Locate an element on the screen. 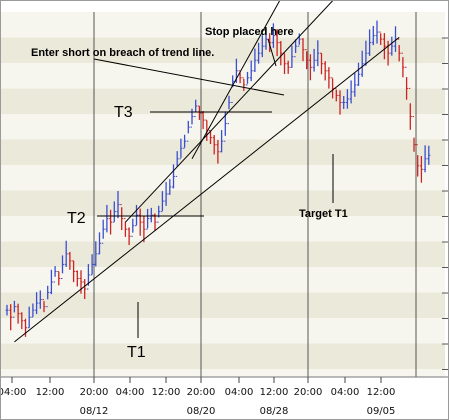 The width and height of the screenshot is (449, 420). x-date-label: 08/20 is located at coordinates (201, 411).